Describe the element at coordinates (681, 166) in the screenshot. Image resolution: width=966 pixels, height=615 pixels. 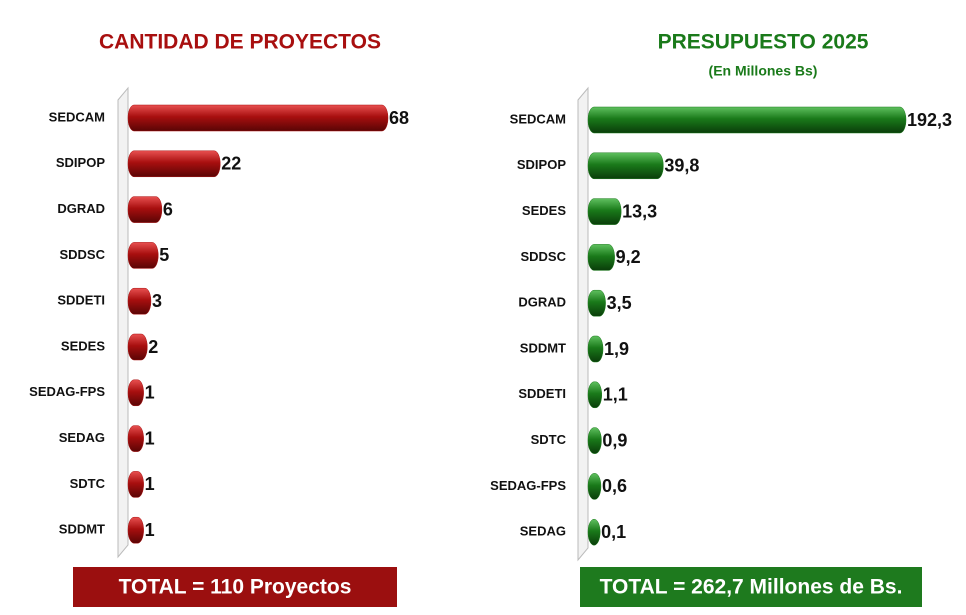
I see `value-label: 39,8` at that location.